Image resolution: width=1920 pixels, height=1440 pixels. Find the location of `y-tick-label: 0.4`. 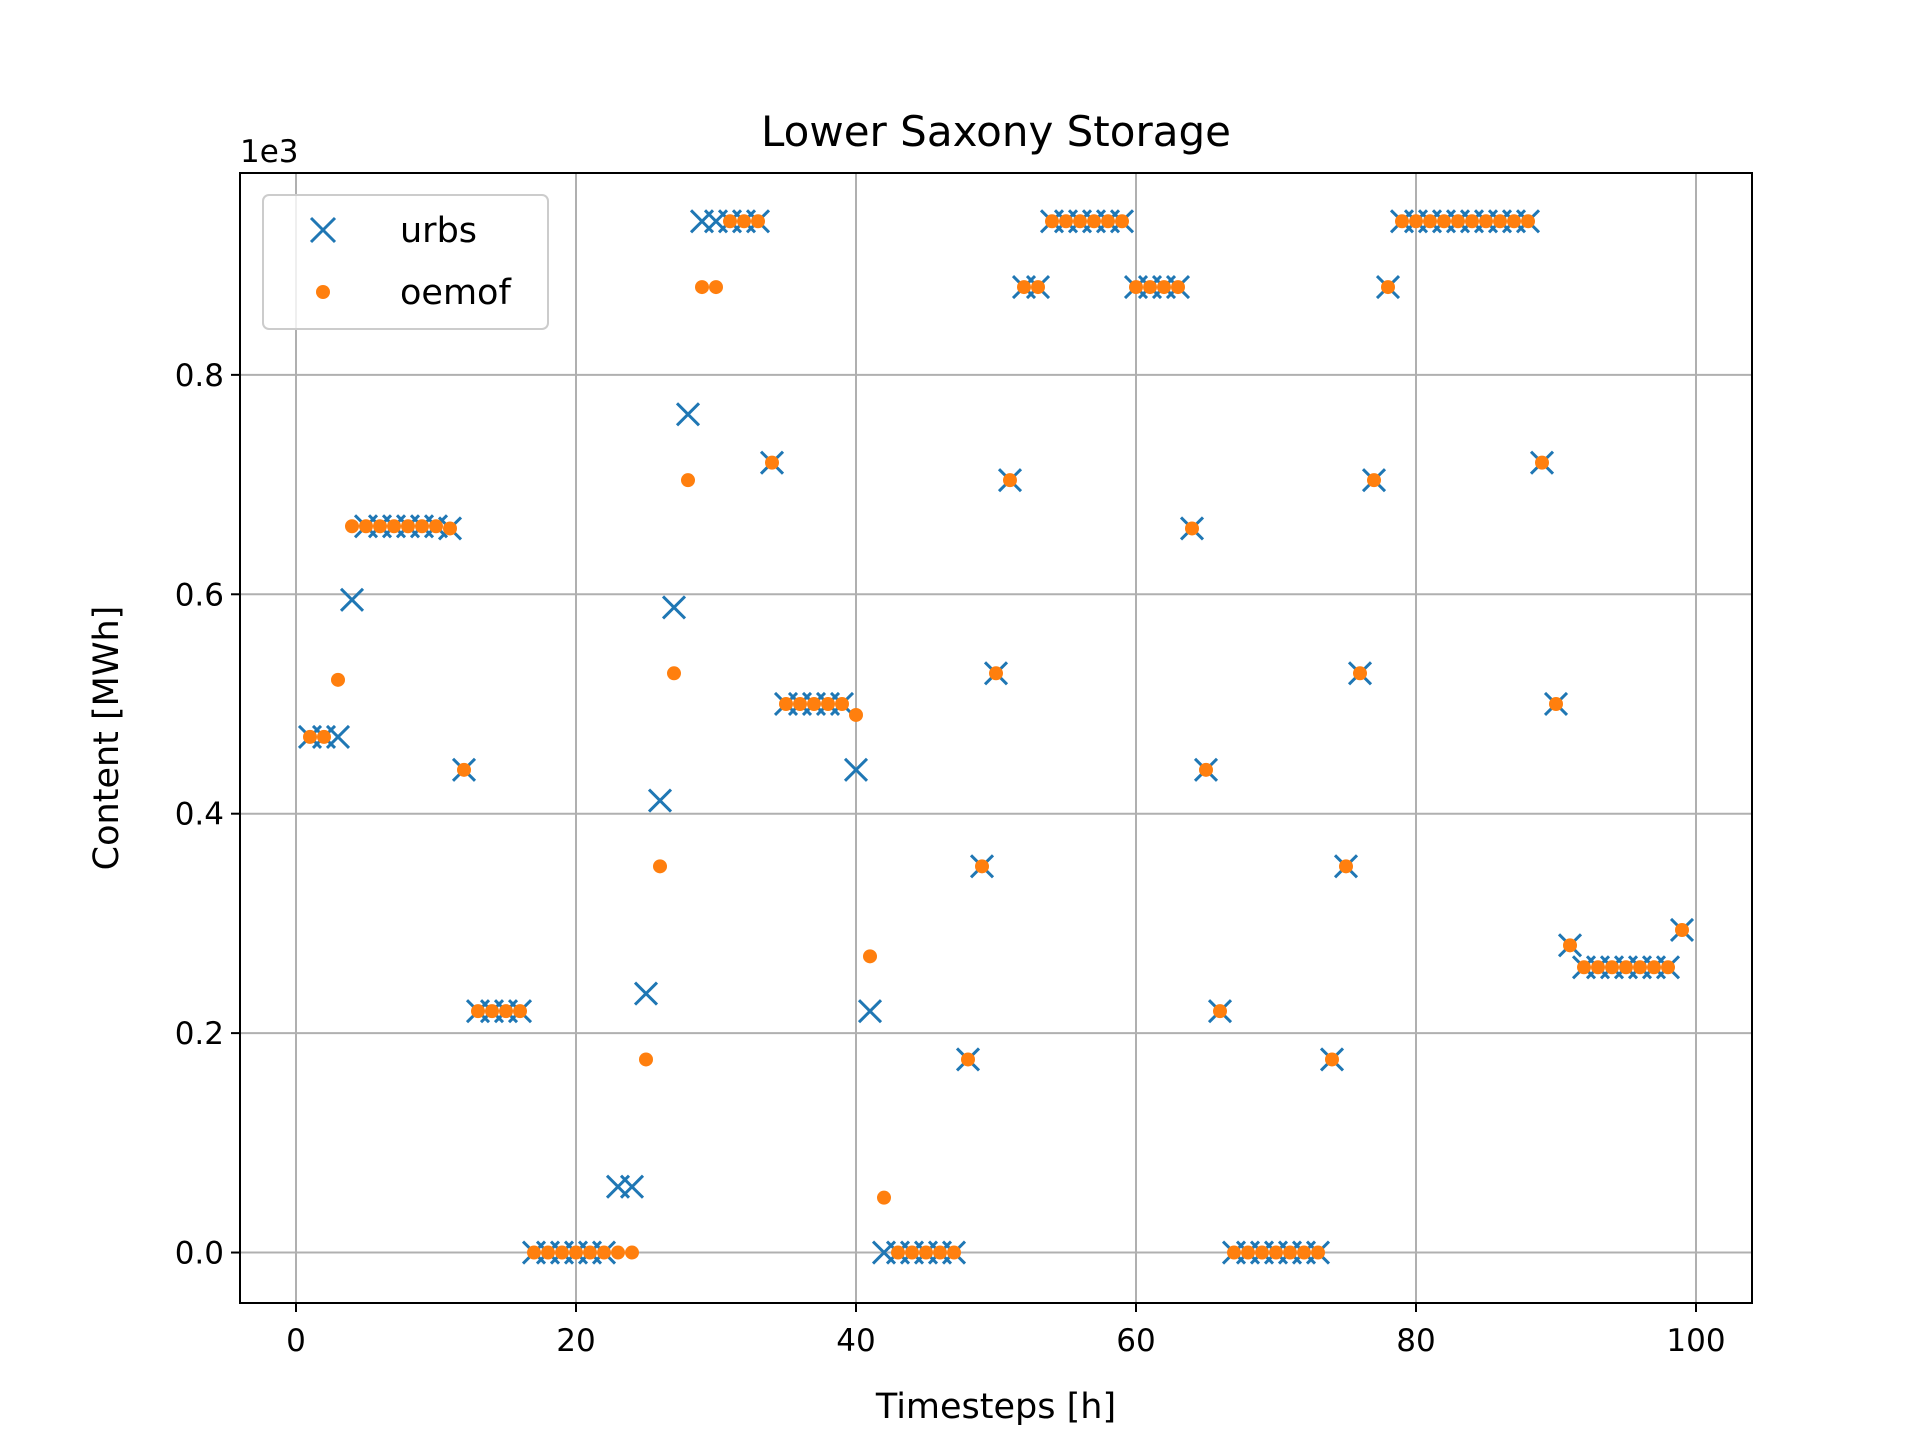

y-tick-label: 0.4 is located at coordinates (199, 815).